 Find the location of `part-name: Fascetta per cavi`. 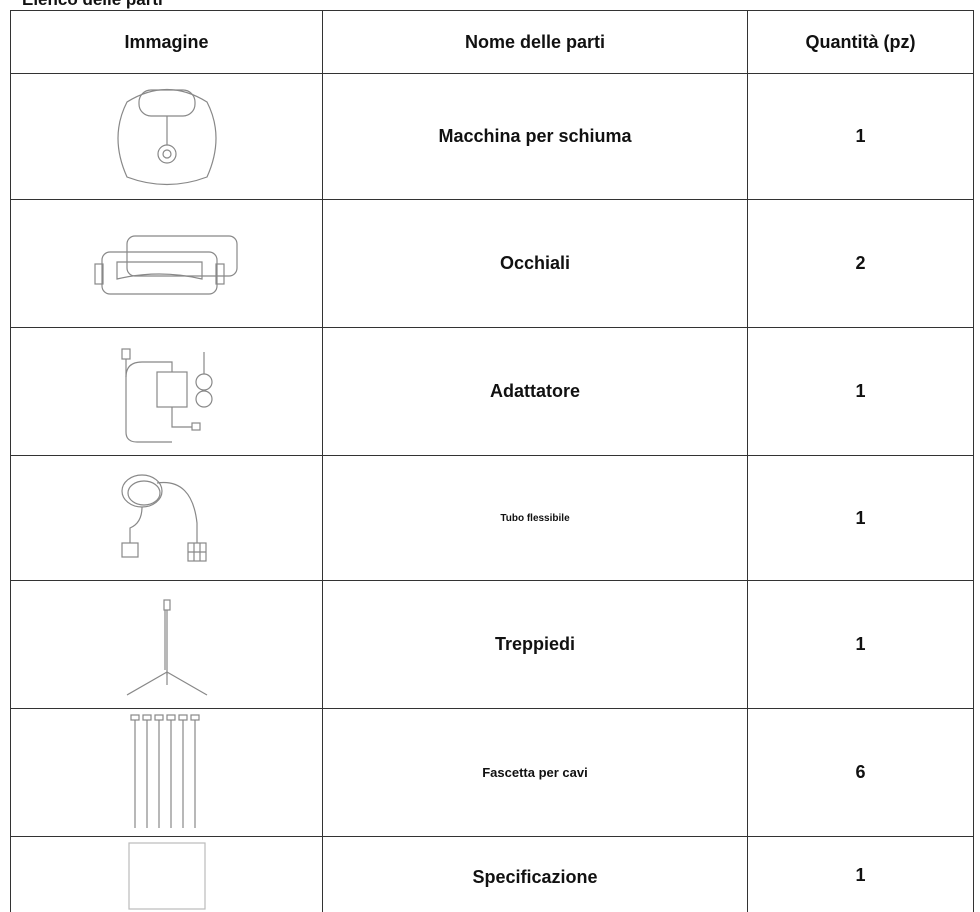

part-name: Fascetta per cavi is located at coordinates (535, 772).